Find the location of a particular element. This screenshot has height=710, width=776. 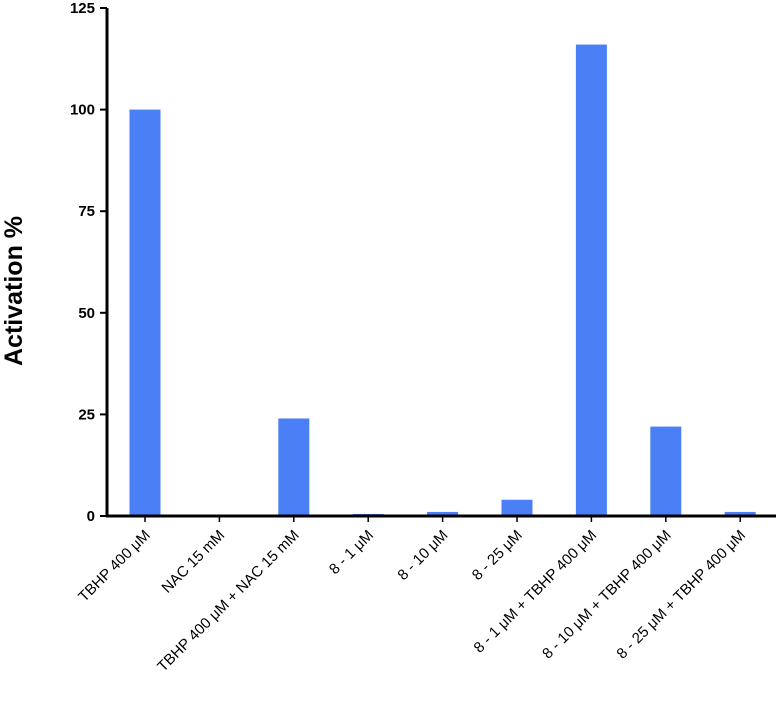

y-tick-label: 125 is located at coordinates (82, 8).